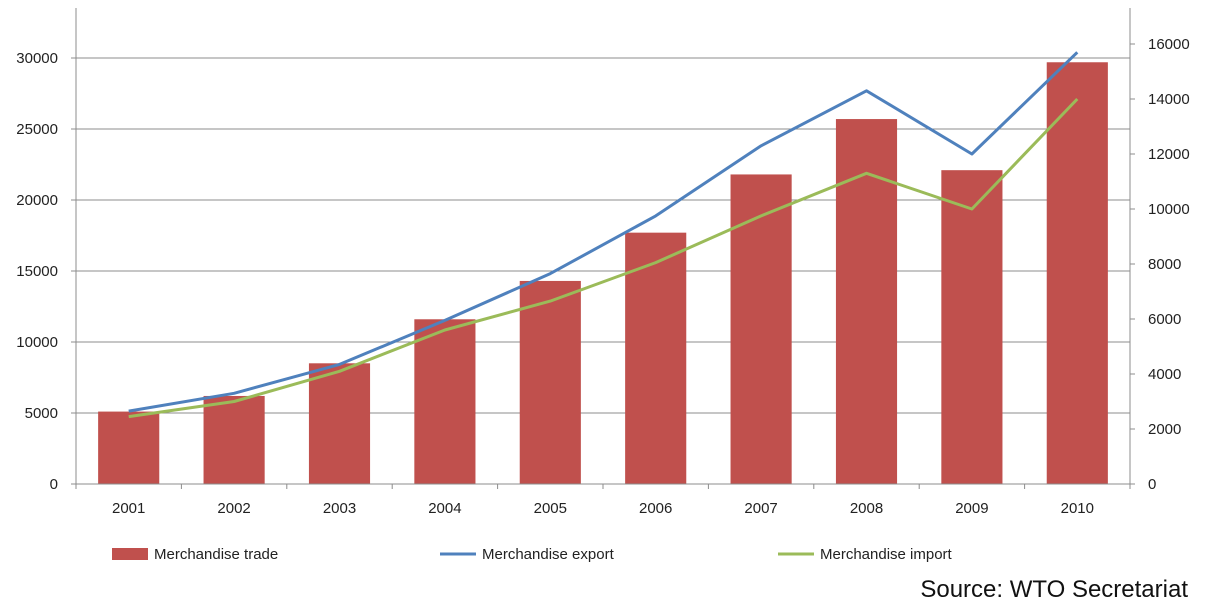  Describe the element at coordinates (233, 508) in the screenshot. I see `x-tick-label: 2002` at that location.